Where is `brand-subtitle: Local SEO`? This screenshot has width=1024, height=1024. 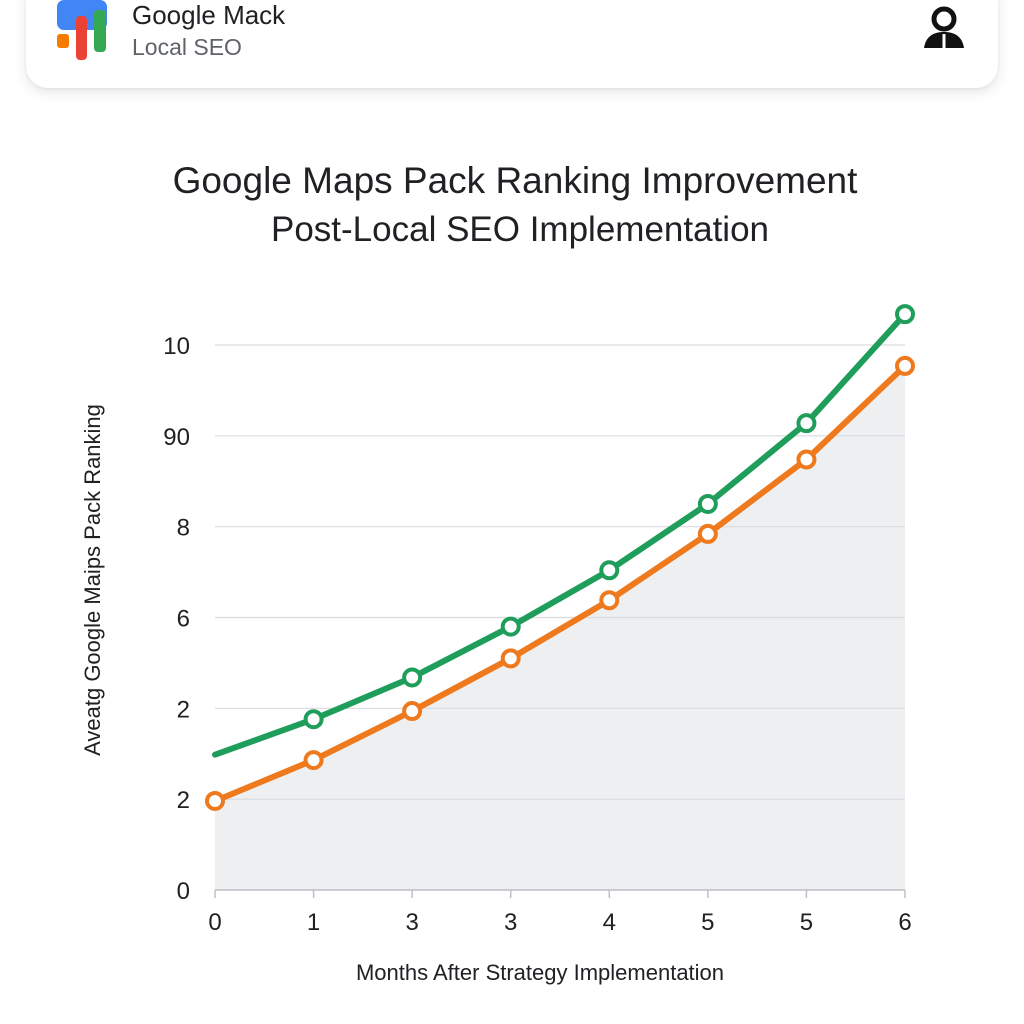
brand-subtitle: Local SEO is located at coordinates (187, 47).